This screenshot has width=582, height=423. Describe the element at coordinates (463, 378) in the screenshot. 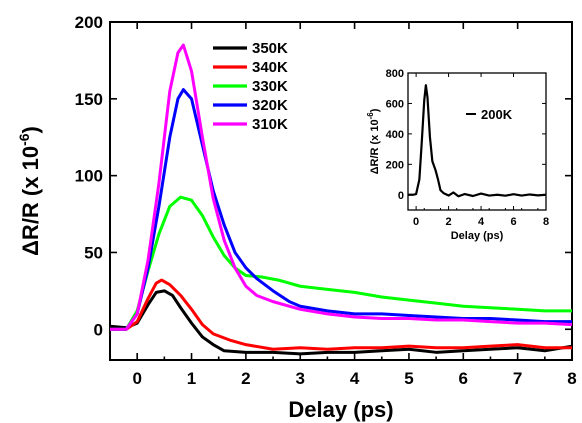

I see `main-x-tick-label: 6` at that location.